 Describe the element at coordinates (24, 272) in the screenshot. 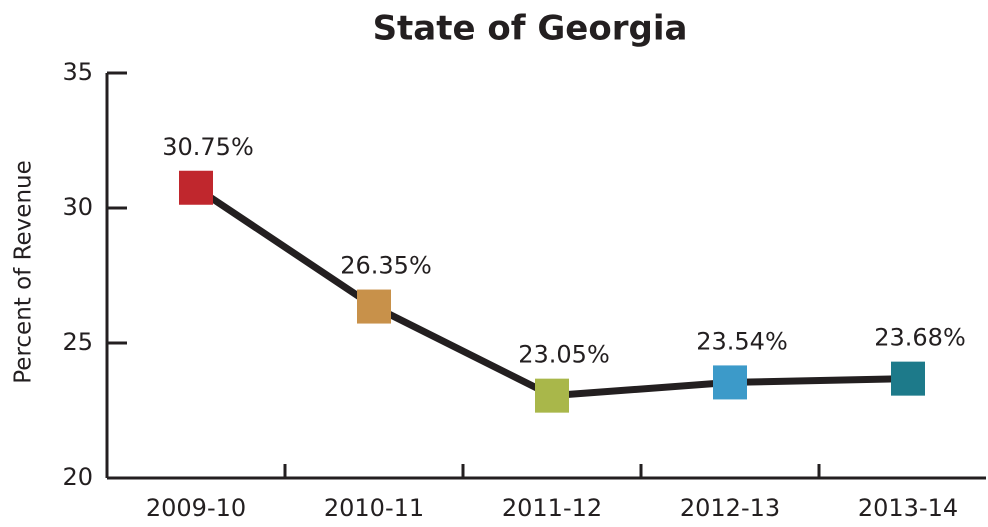

I see `y-axis-title: Percent of Revenue` at that location.